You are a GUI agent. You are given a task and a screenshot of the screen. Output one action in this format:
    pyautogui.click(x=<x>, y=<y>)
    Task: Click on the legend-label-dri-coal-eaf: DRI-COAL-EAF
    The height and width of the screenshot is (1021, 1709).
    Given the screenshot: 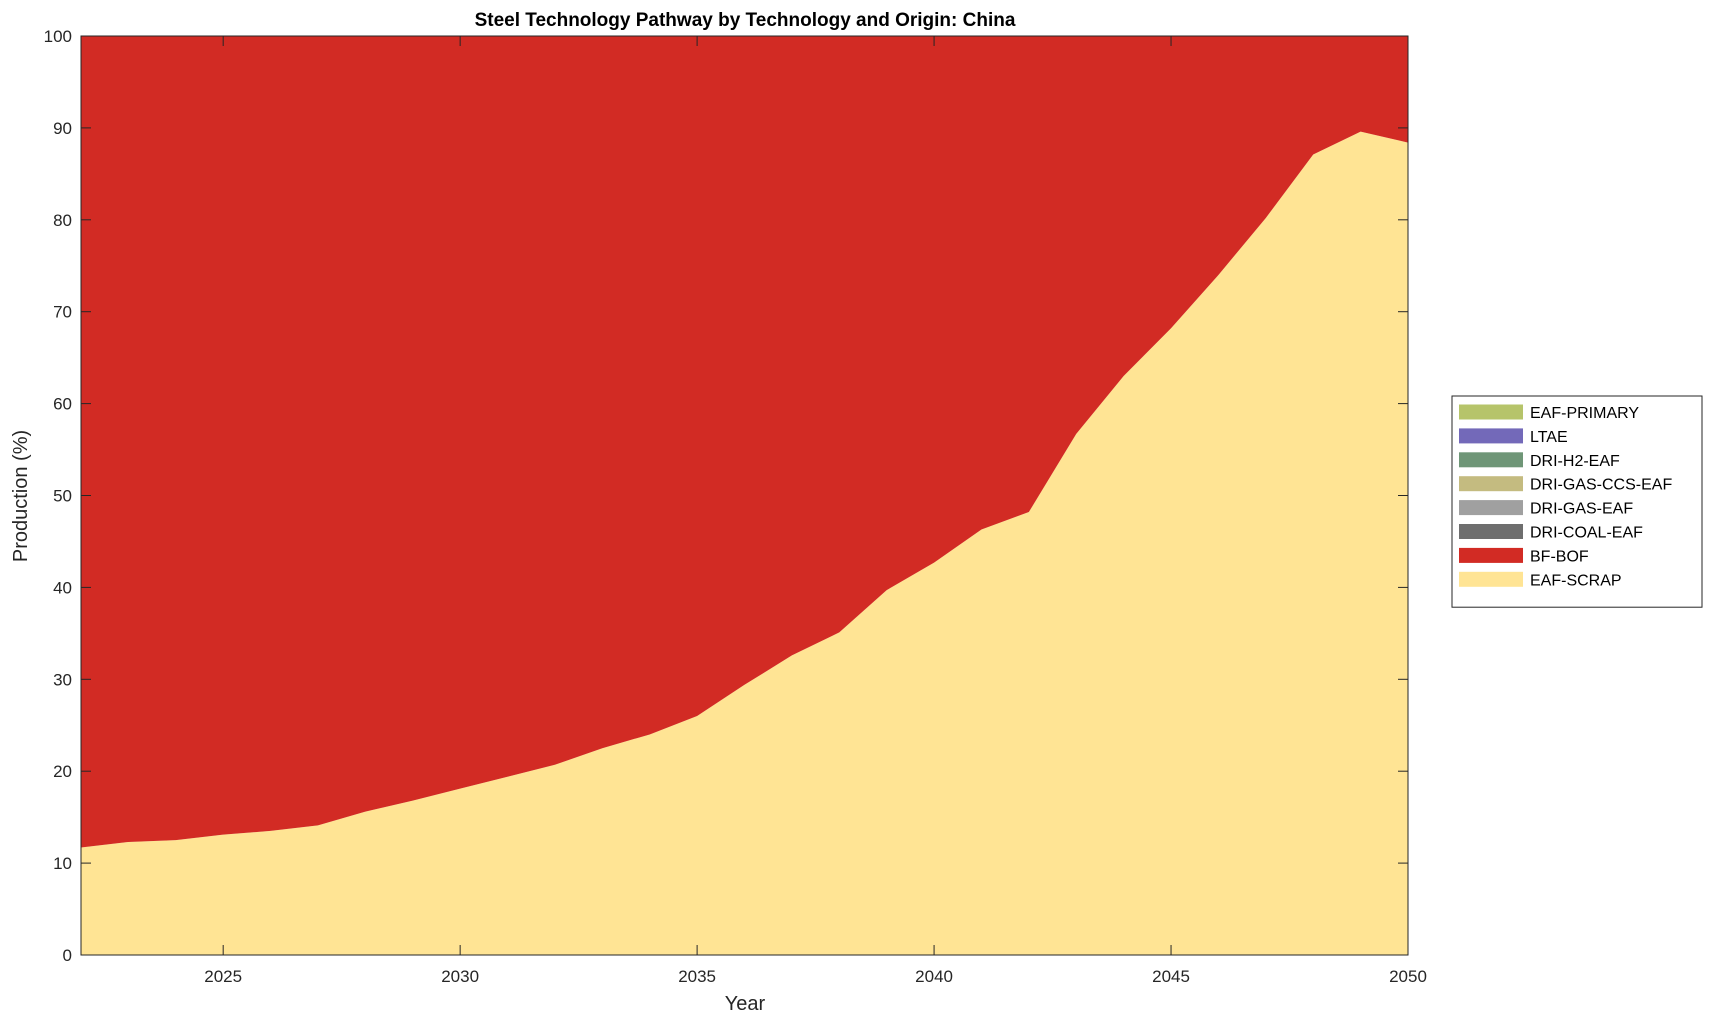 What is the action you would take?
    pyautogui.click(x=1586, y=533)
    